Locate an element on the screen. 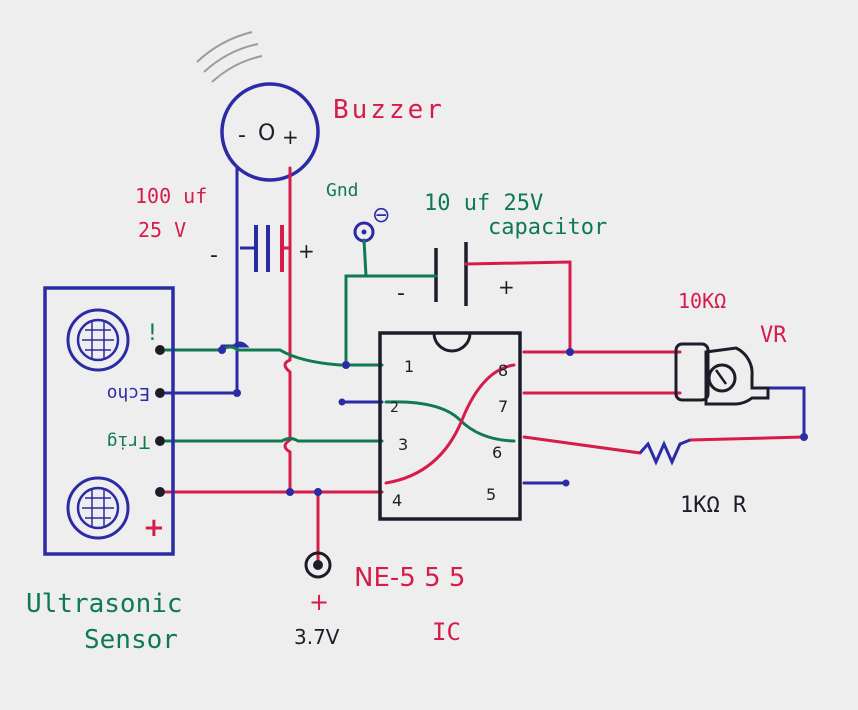 The height and width of the screenshot is (710, 858). resistor-value-label: 1KΩ R is located at coordinates (713, 505).